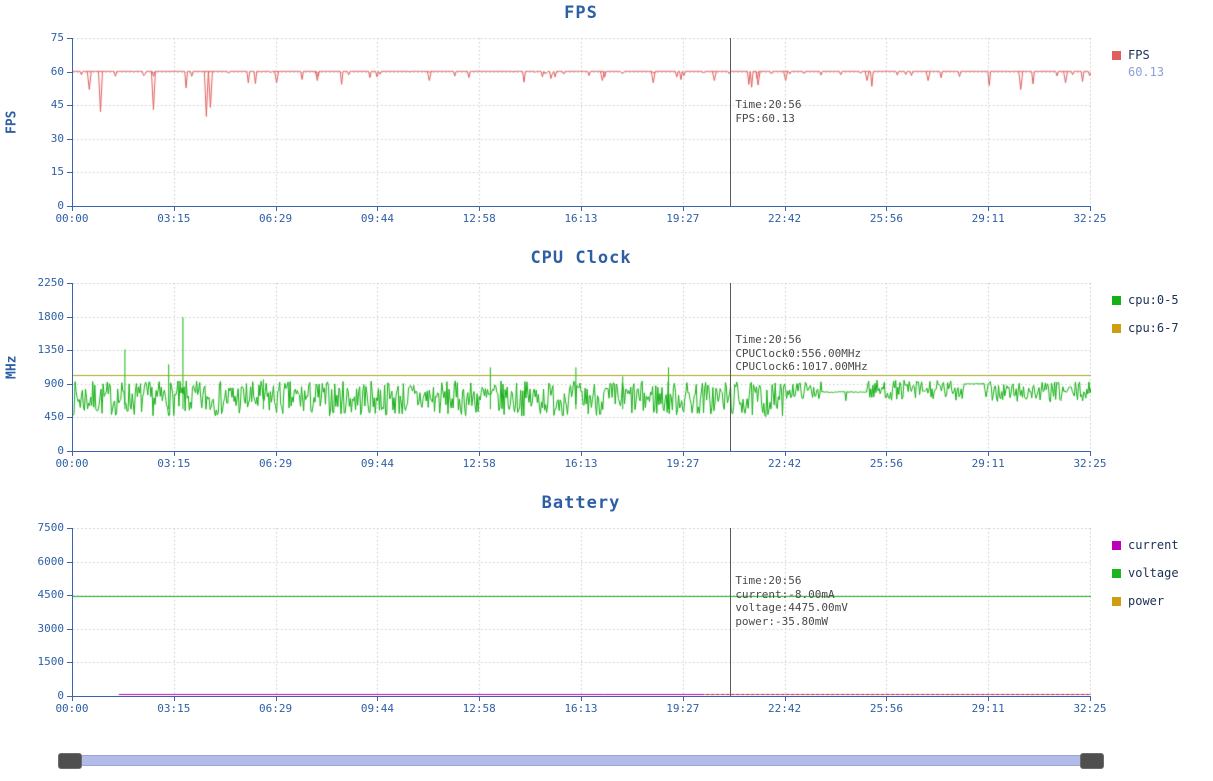 The width and height of the screenshot is (1213, 781). Describe the element at coordinates (1139, 55) in the screenshot. I see `legend-label: FPS` at that location.